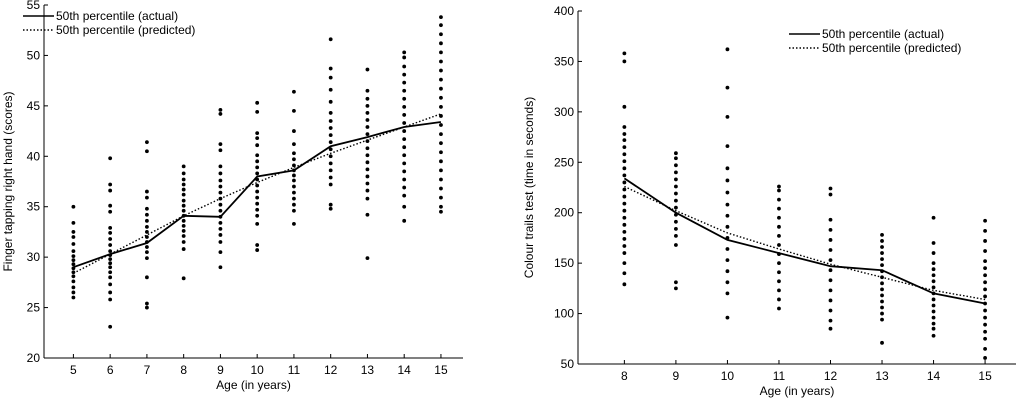  I want to click on x-tick-label: 7, so click(147, 370).